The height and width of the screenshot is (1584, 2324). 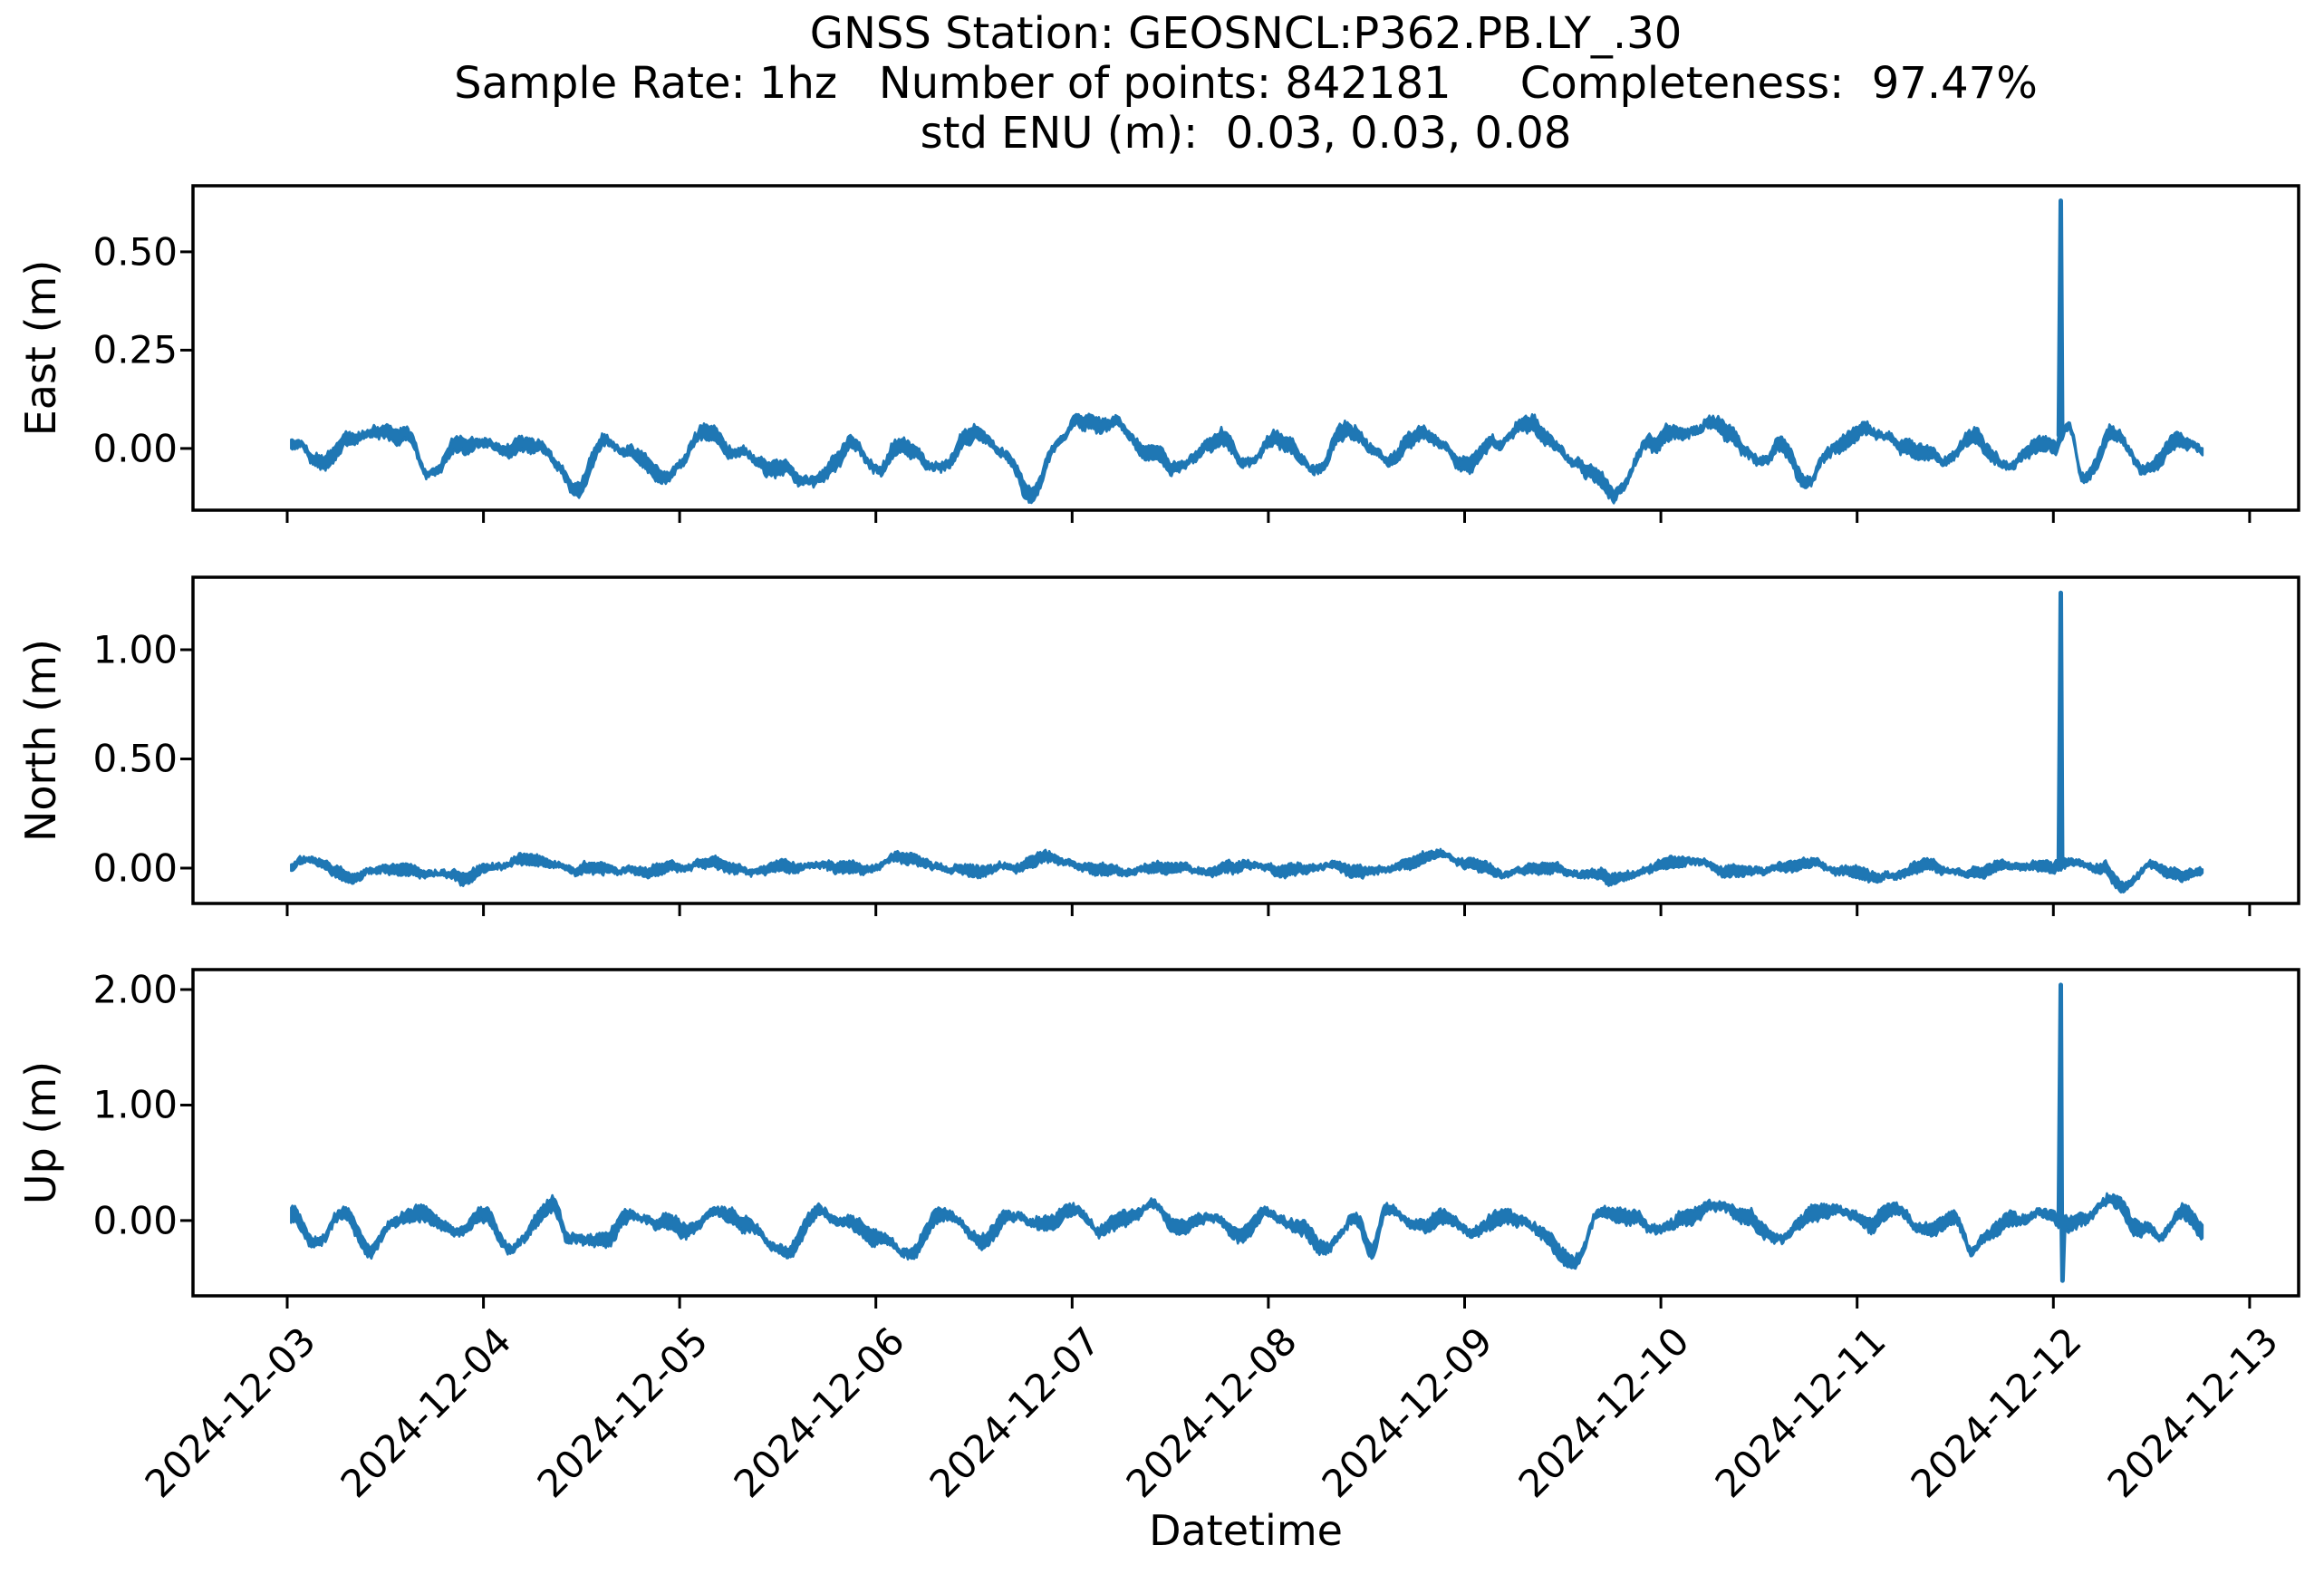 I want to click on y-axis-label-north: North (m), so click(x=40, y=740).